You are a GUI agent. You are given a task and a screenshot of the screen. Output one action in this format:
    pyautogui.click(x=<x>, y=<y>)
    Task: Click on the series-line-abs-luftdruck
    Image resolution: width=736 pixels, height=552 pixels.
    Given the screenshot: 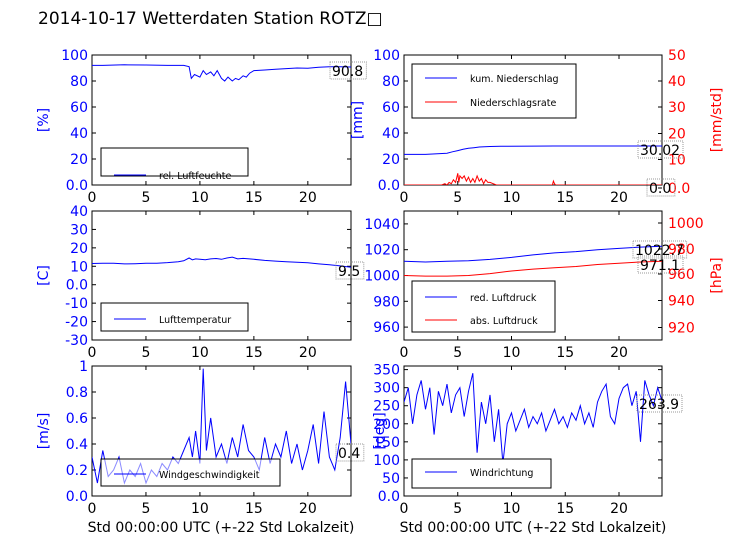 What is the action you would take?
    pyautogui.click(x=533, y=268)
    